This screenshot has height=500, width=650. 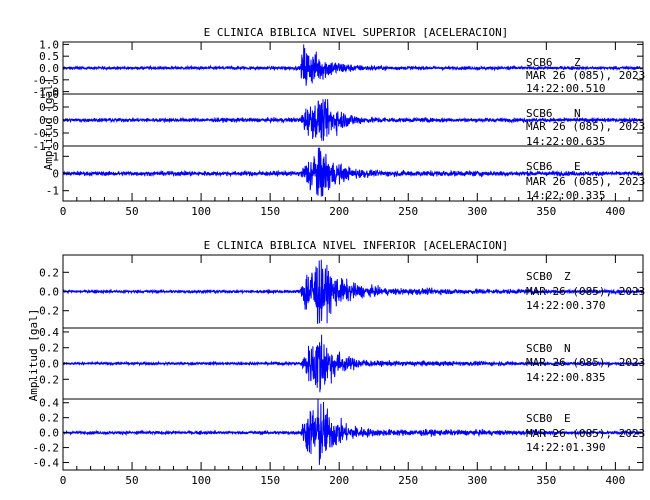 I want to click on trace-scb6-n-time: 14:22:00.635, so click(x=565, y=141).